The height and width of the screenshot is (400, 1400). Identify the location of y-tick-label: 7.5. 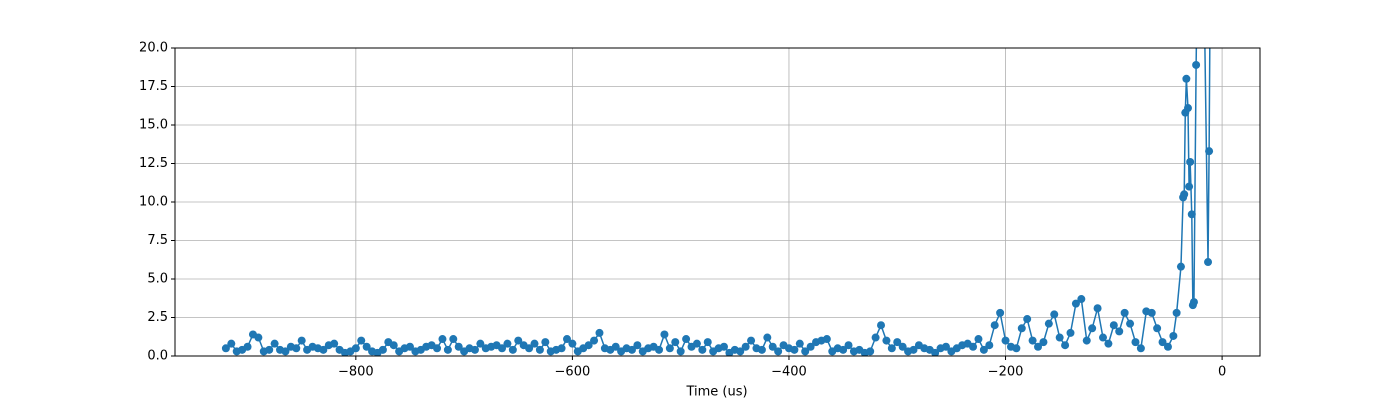
(157, 240).